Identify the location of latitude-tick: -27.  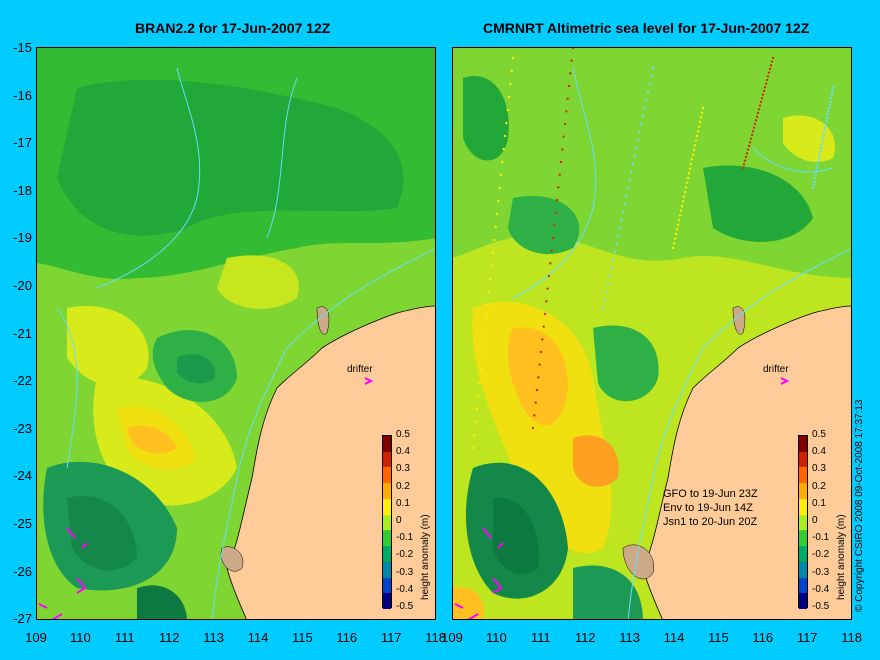
(22, 619).